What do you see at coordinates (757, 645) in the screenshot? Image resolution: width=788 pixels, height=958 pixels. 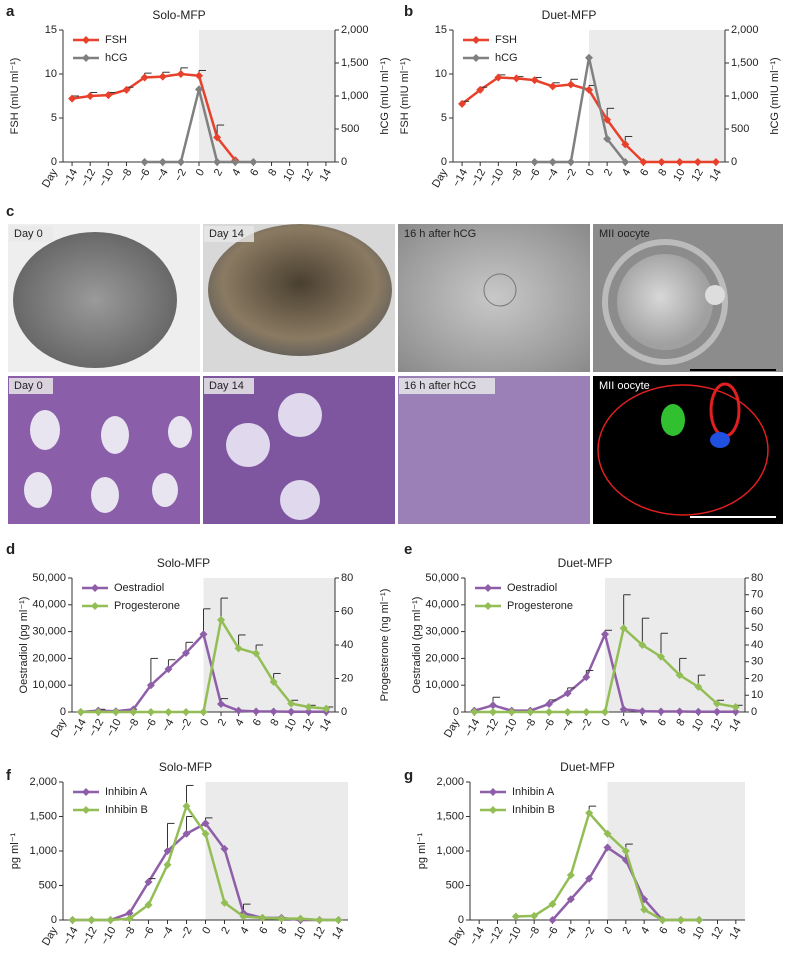 I see `y2-tick-label: 40` at bounding box center [757, 645].